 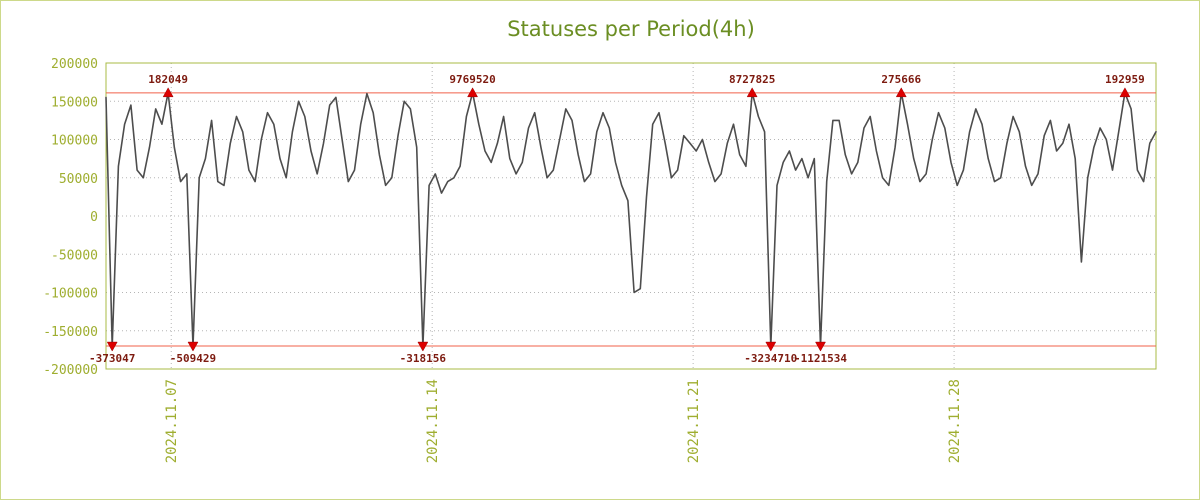 I want to click on chart-title: Statuses per Period(4h), so click(x=631, y=29).